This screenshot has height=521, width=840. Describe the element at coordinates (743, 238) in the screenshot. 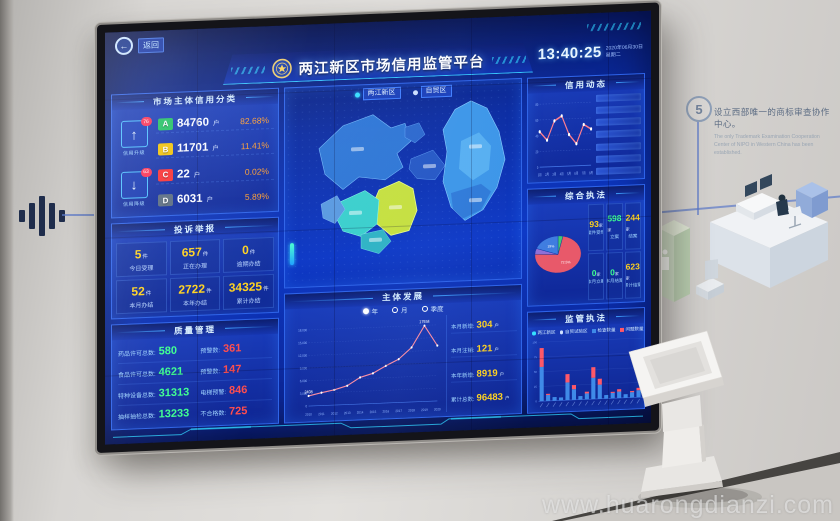

I see `wall-illustration` at that location.